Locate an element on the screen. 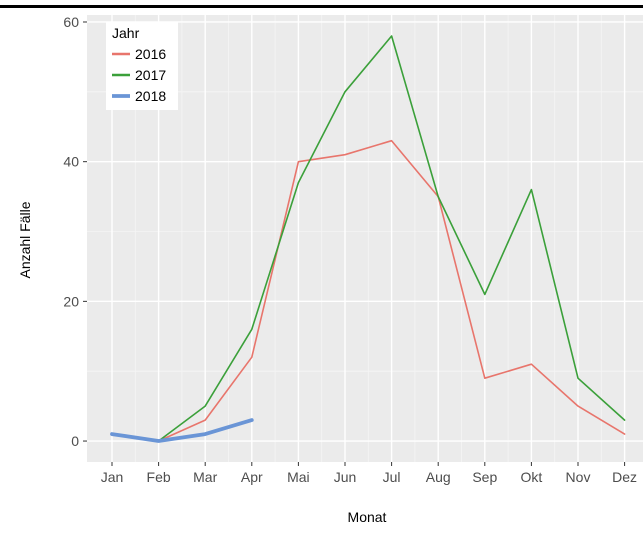  y-tick-label: 60 is located at coordinates (71, 22).